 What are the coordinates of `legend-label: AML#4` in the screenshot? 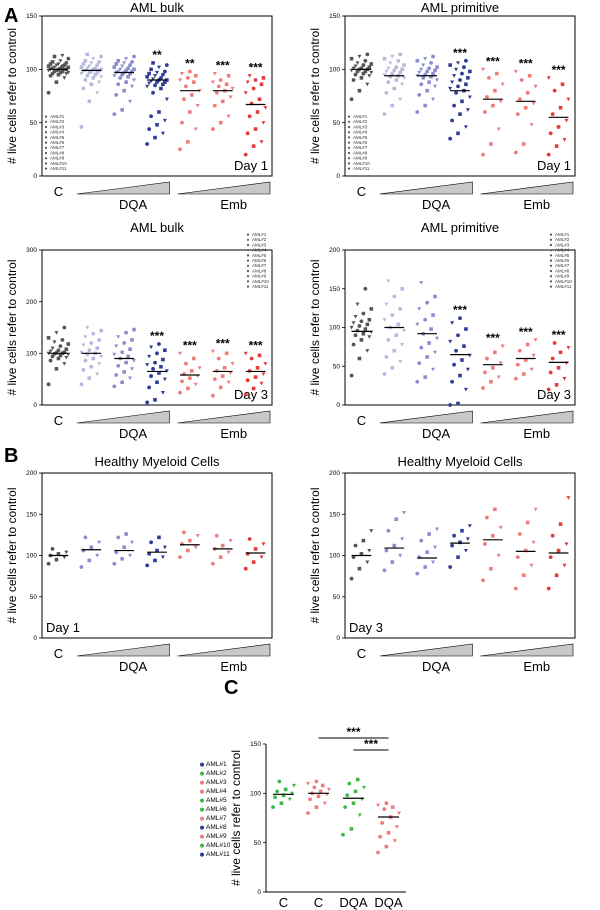 It's located at (360, 132).